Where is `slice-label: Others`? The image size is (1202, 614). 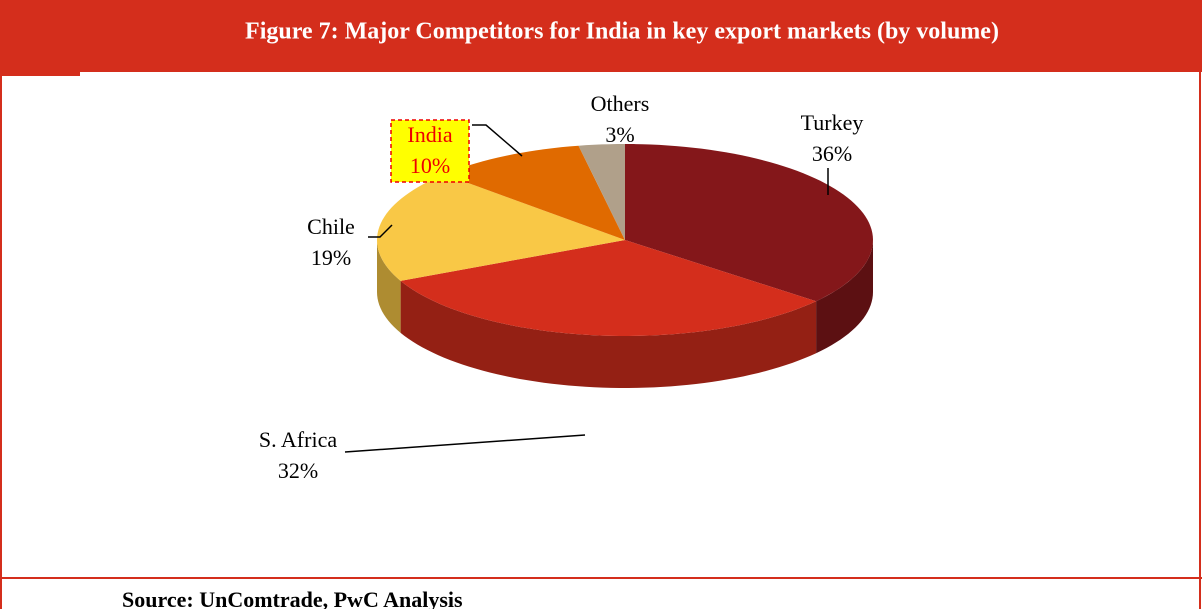 slice-label: Others is located at coordinates (620, 103).